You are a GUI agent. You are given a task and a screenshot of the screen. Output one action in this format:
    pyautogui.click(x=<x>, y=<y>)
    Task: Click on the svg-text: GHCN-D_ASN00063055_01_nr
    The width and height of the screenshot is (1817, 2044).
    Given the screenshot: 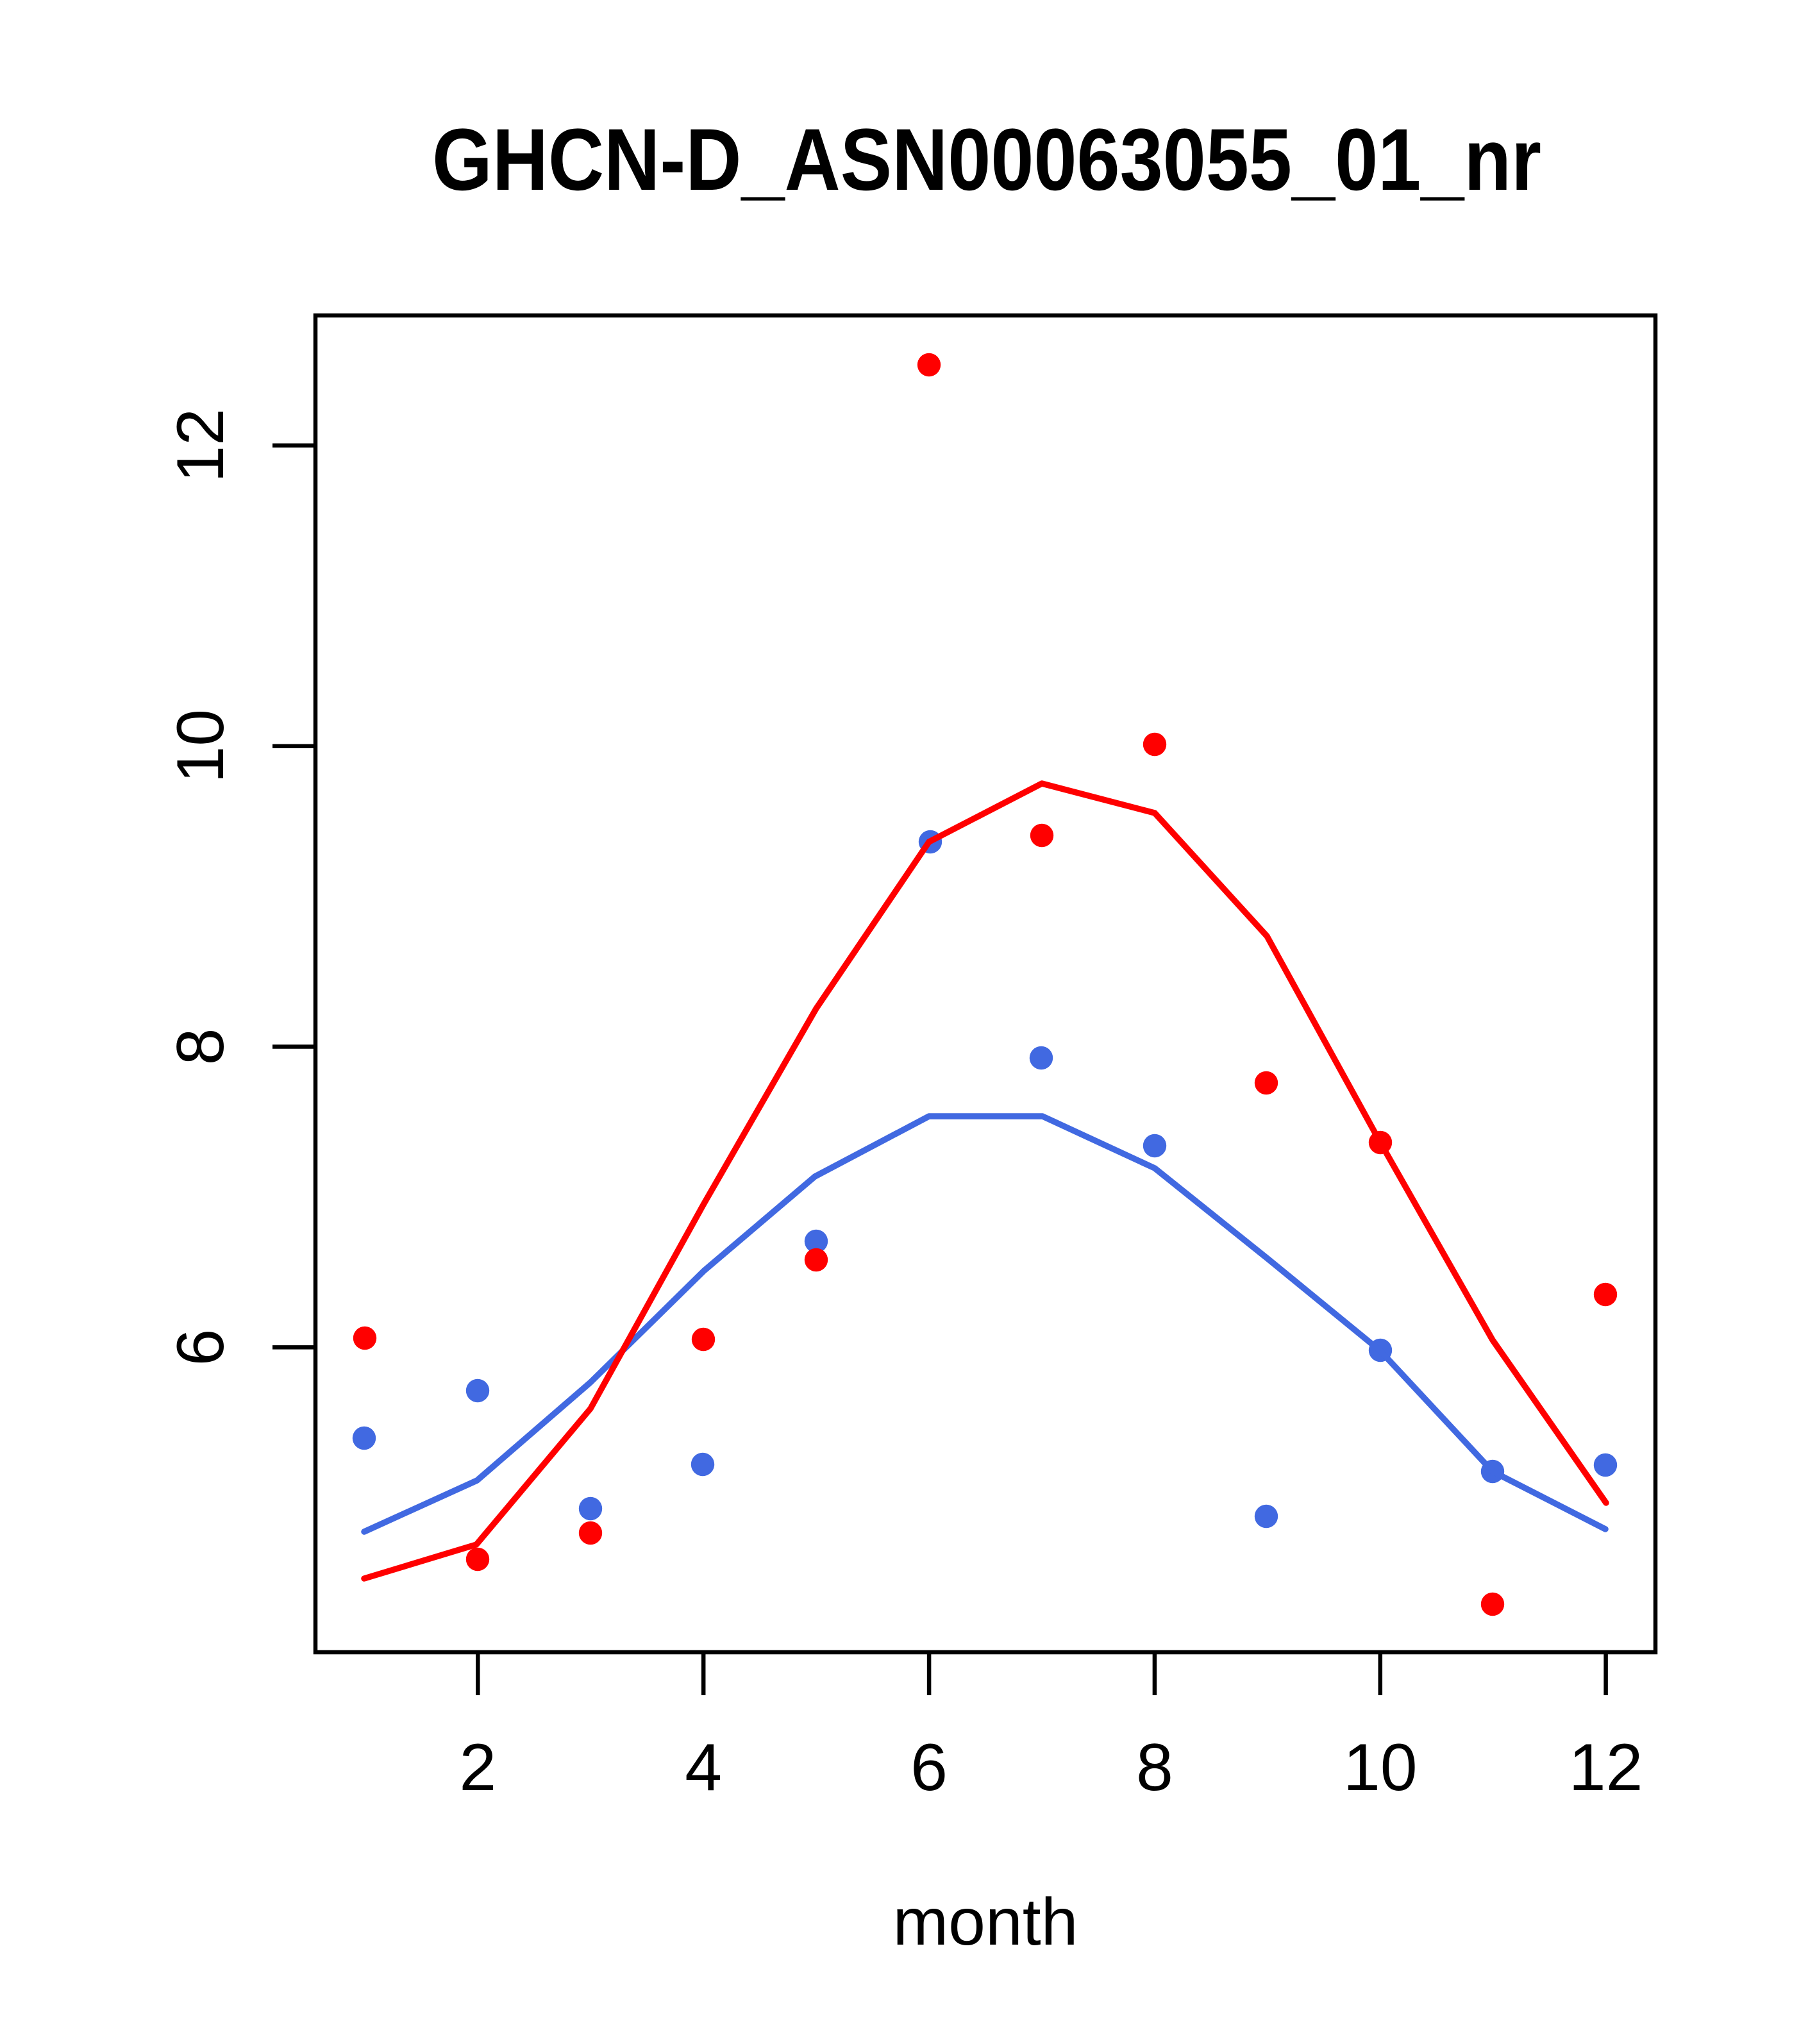 What is the action you would take?
    pyautogui.click(x=986, y=160)
    